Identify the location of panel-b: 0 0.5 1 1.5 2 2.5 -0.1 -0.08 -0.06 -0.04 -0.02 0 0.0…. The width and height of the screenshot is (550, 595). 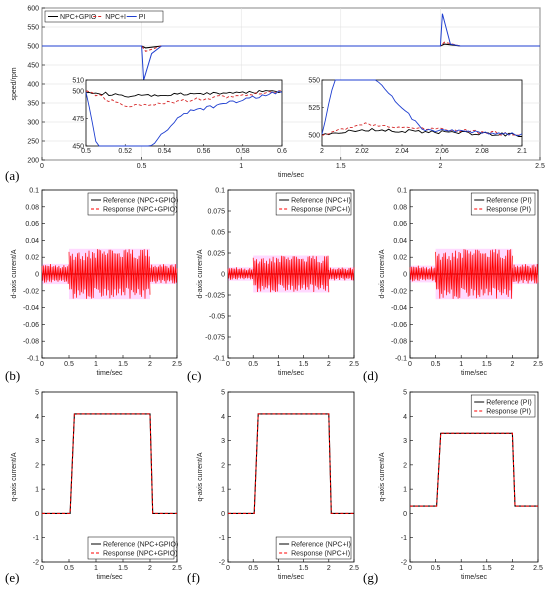
(93, 286).